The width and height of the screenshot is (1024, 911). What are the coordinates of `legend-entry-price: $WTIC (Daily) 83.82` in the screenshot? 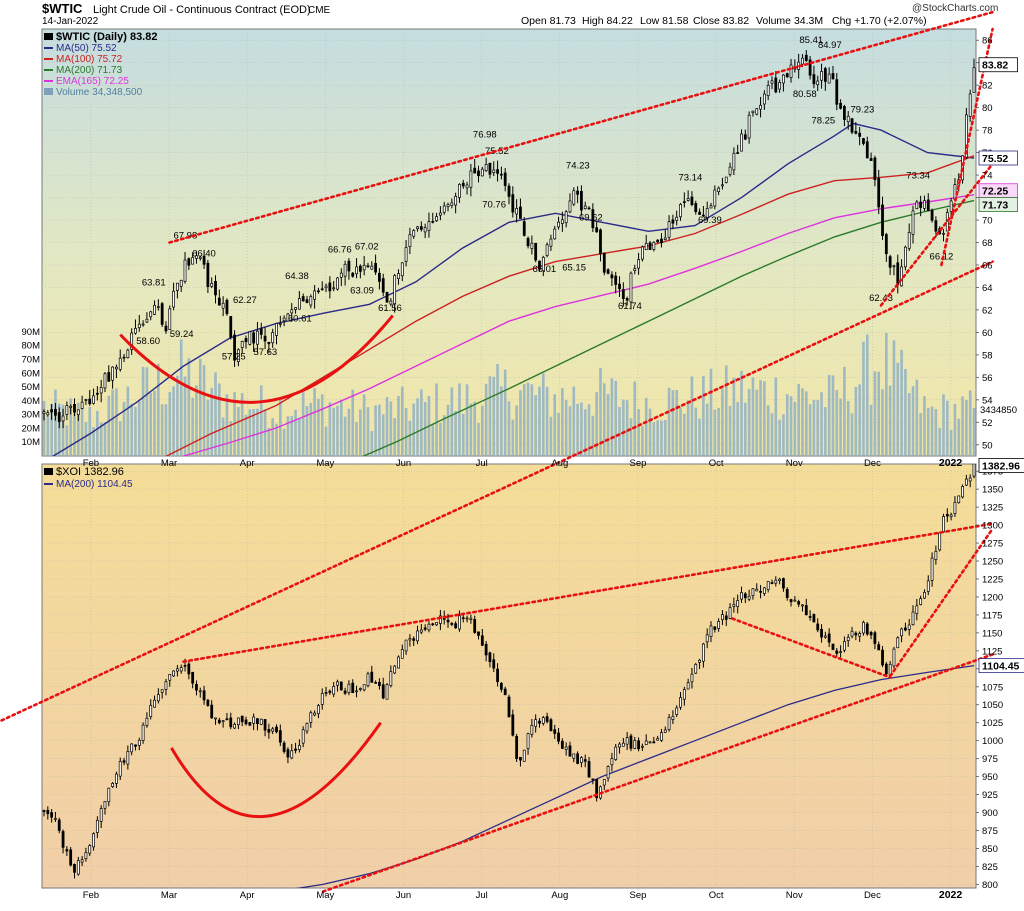 It's located at (100, 37).